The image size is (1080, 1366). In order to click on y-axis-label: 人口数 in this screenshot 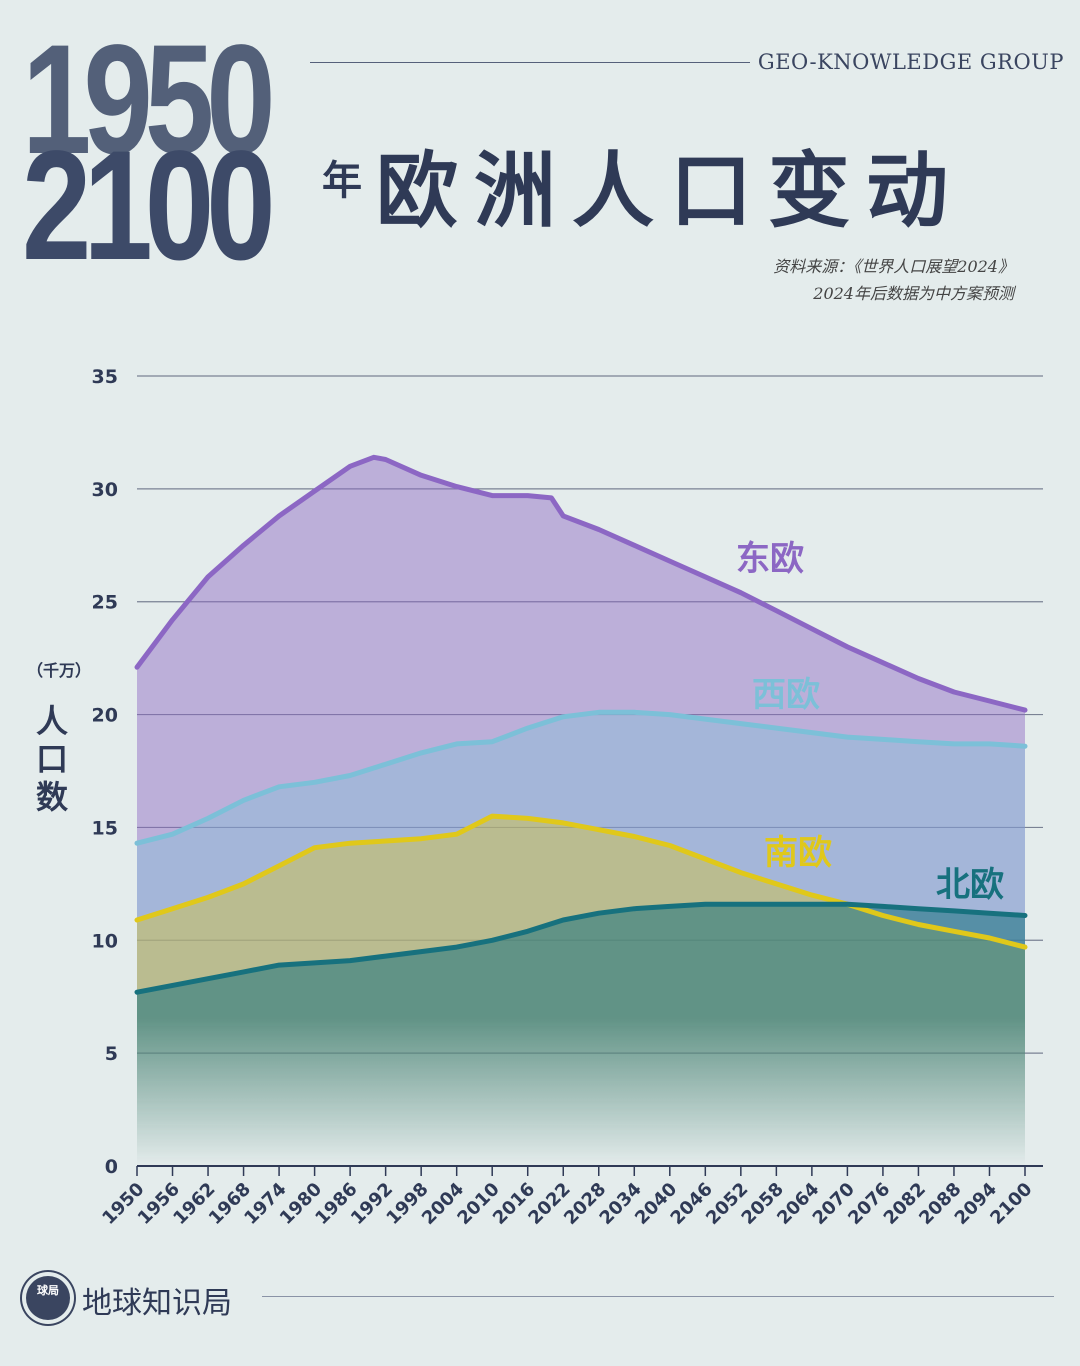, I will do `click(52, 759)`.